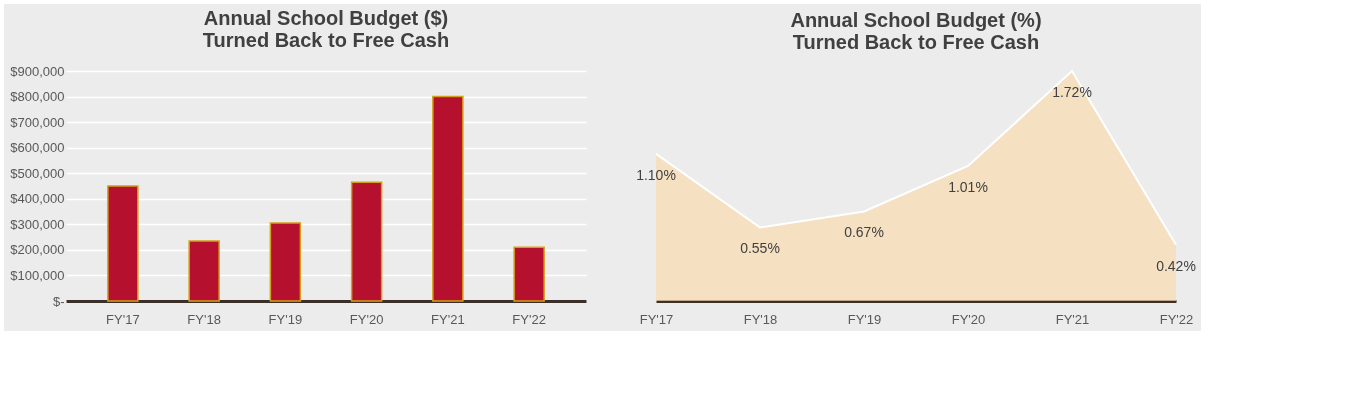 Image resolution: width=1348 pixels, height=400 pixels. Describe the element at coordinates (58, 301) in the screenshot. I see `y-tick-label: $-` at that location.